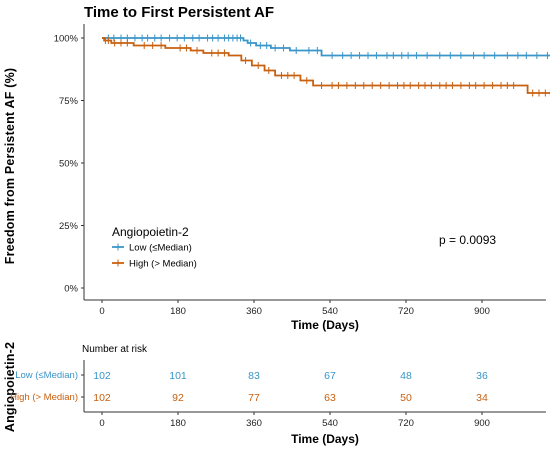  I want to click on risk-x-tick-label: 720, so click(406, 423).